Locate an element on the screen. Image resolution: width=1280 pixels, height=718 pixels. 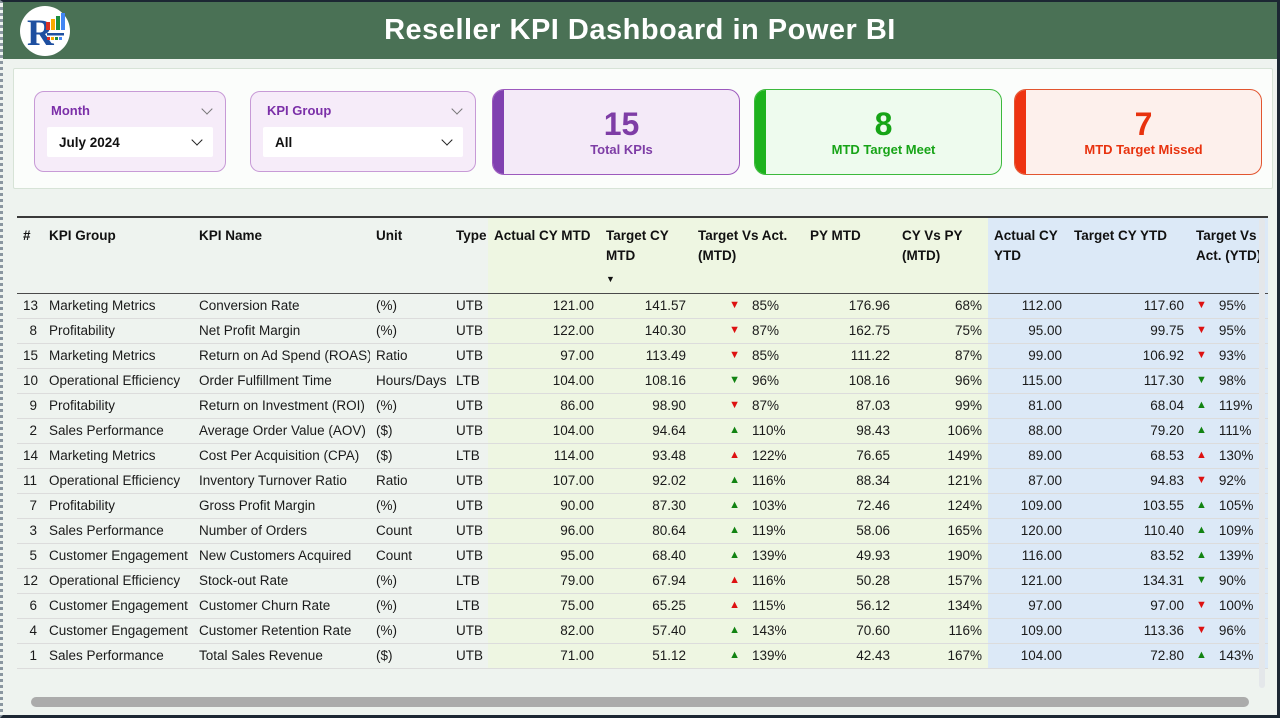
kpi-group-select: All is located at coordinates (363, 142).